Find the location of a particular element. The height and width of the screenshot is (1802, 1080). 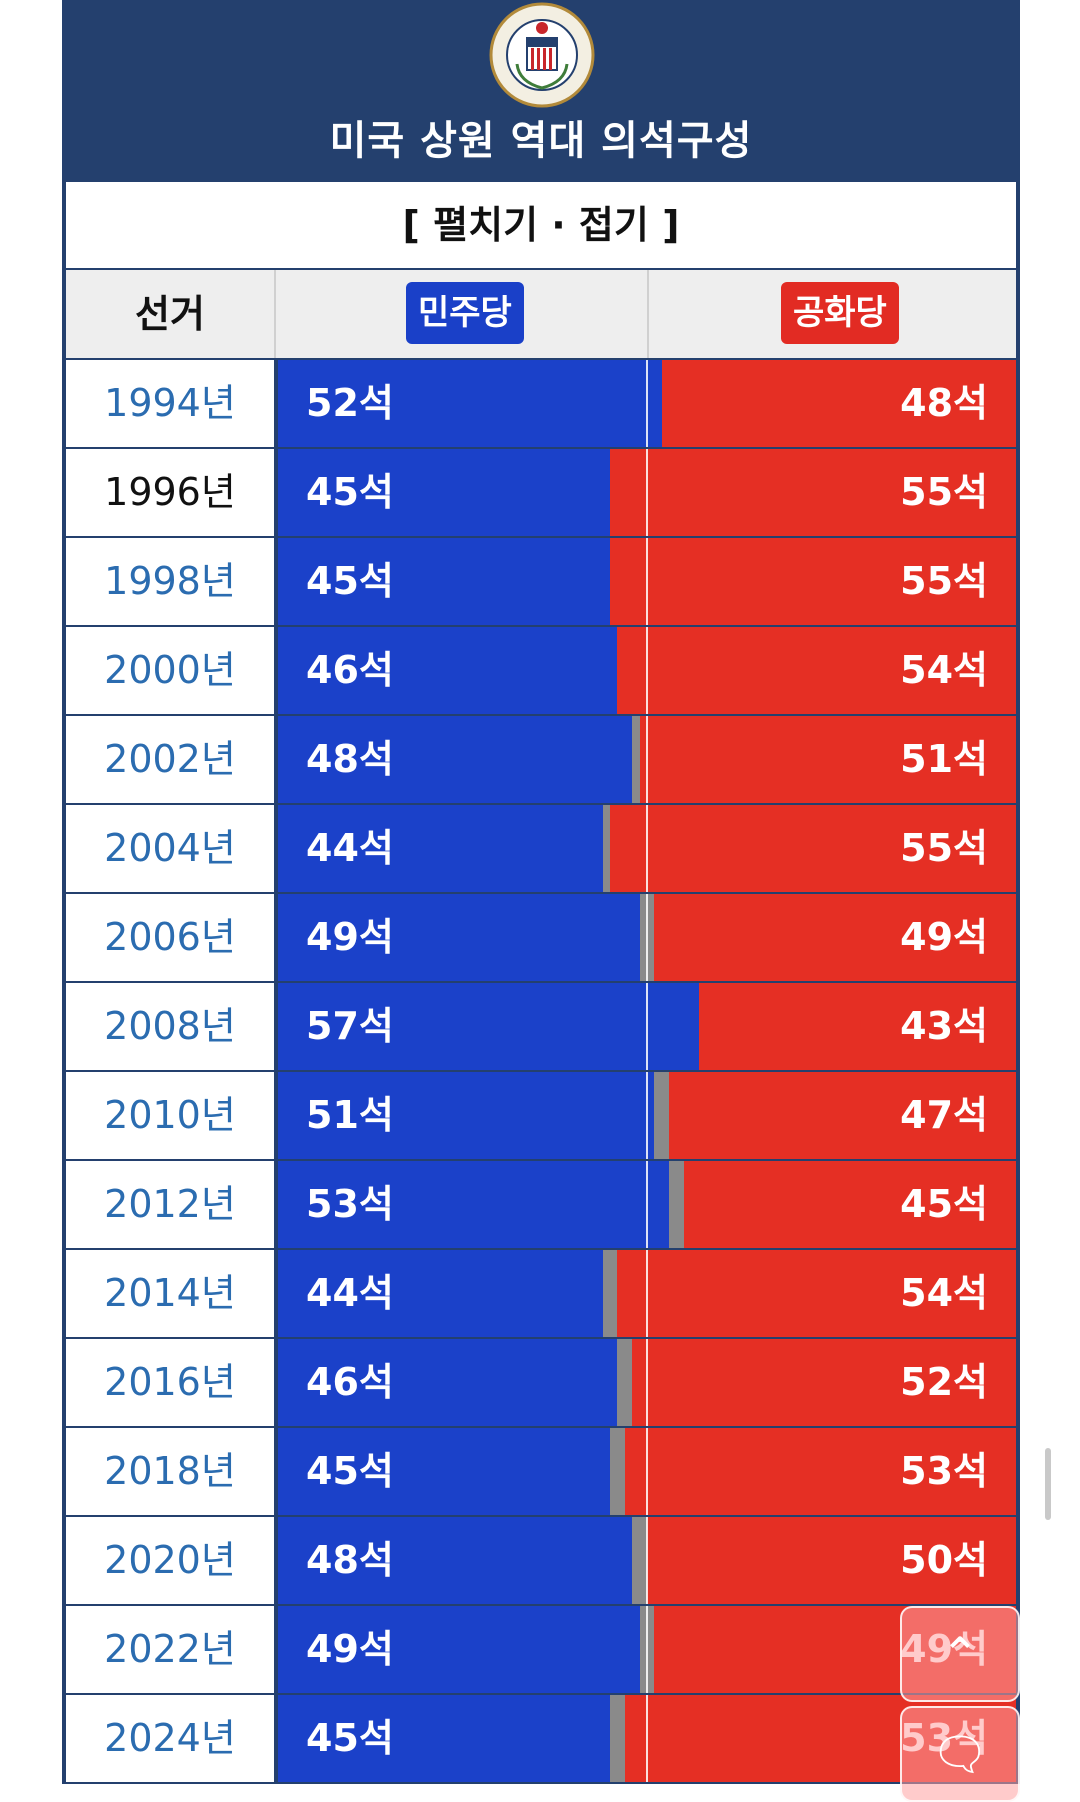

table-row: 1996년 45석 55석 is located at coordinates (541, 492).